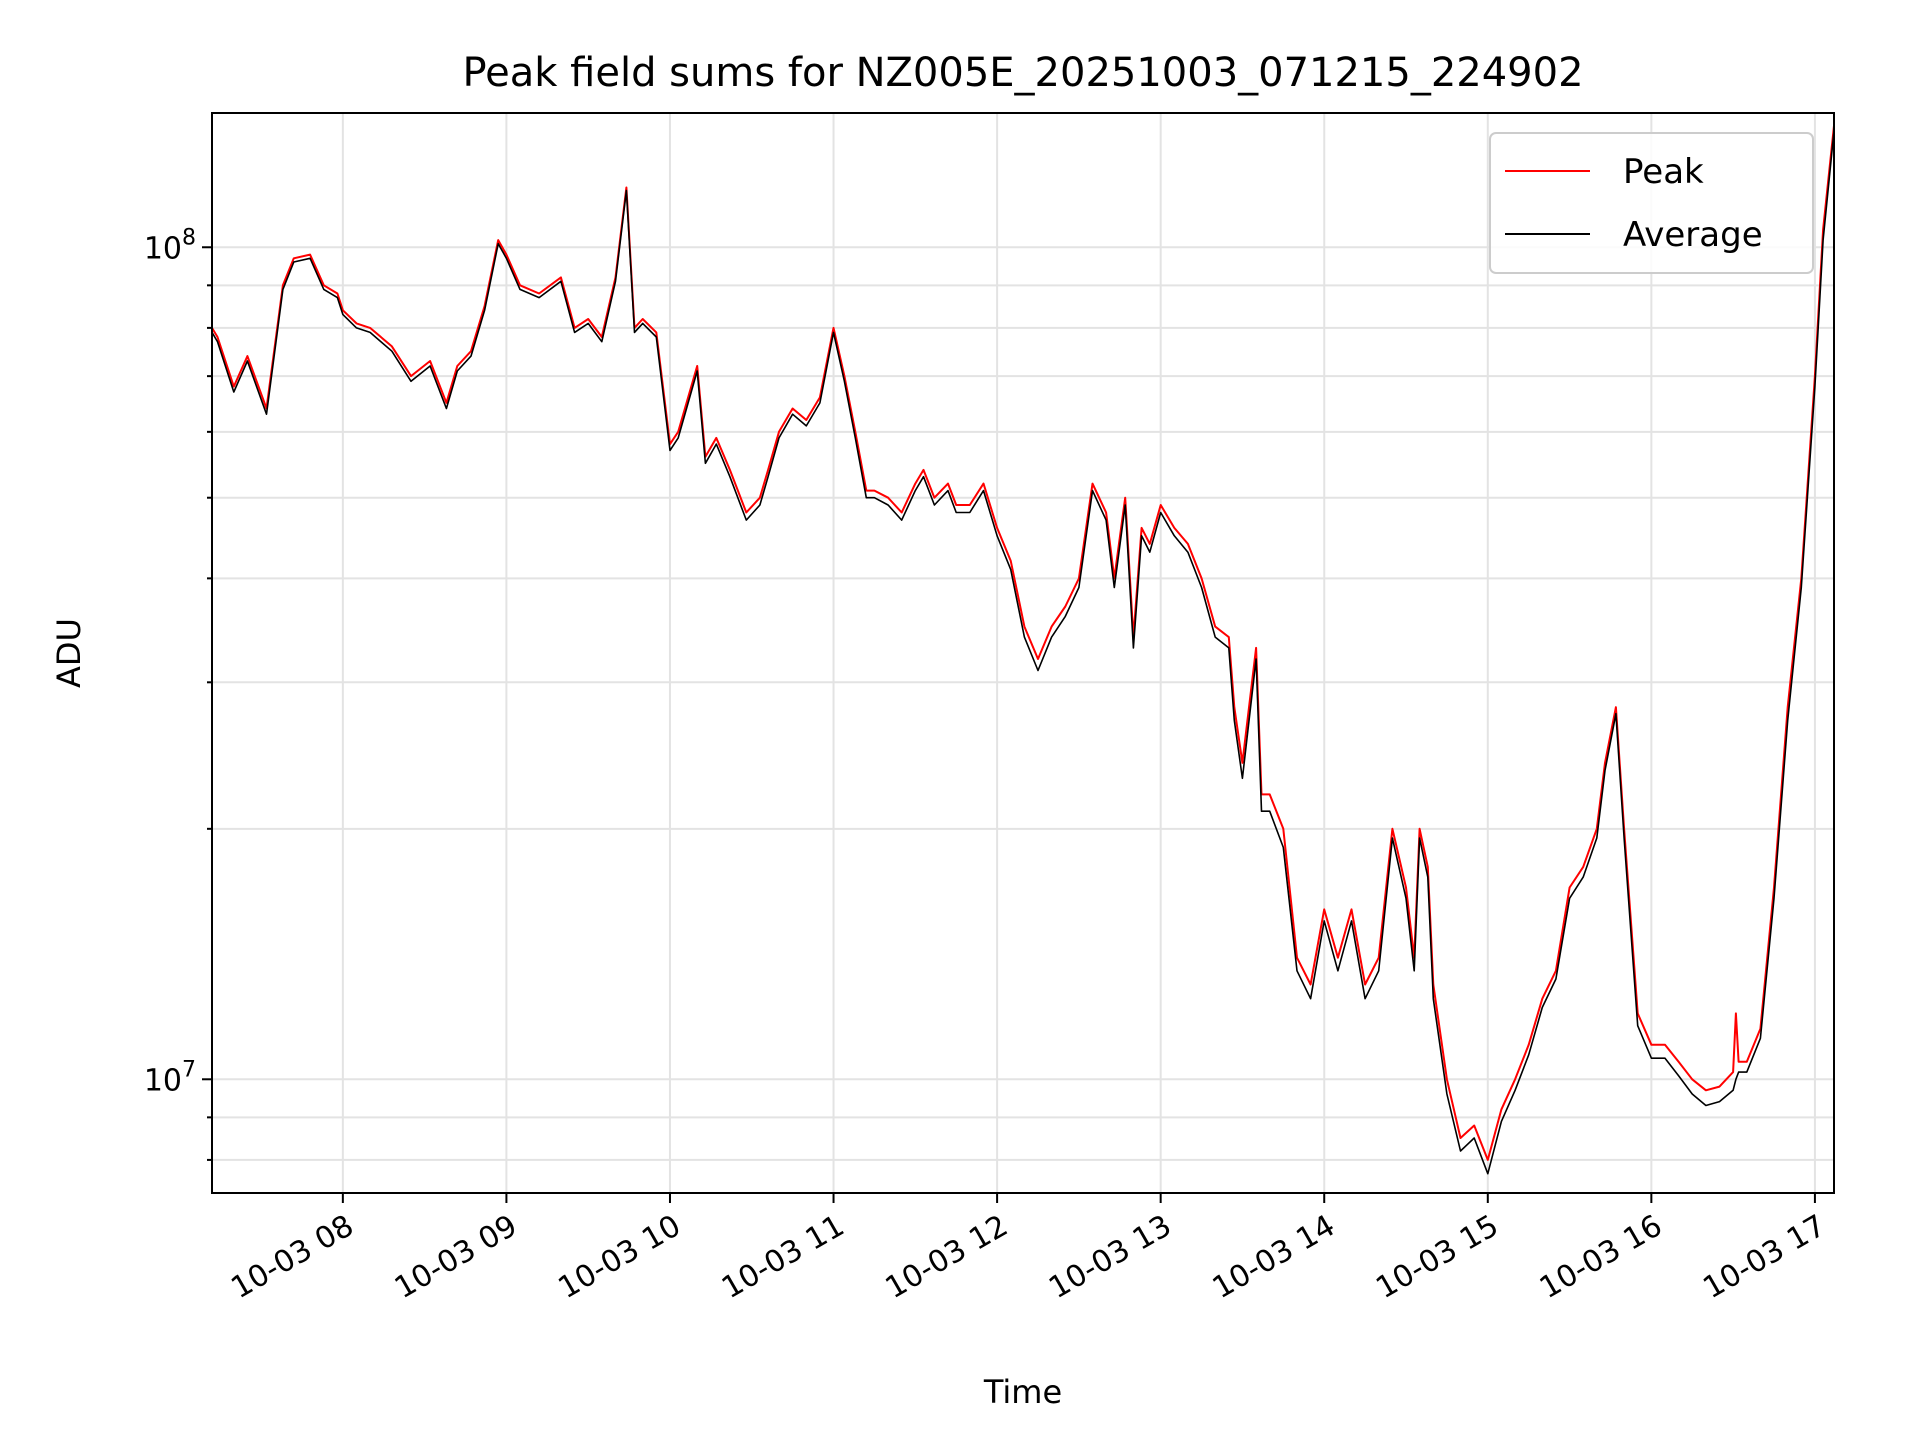 The height and width of the screenshot is (1440, 1920). What do you see at coordinates (170, 1077) in the screenshot?
I see `y-tick-label: 10⁷` at bounding box center [170, 1077].